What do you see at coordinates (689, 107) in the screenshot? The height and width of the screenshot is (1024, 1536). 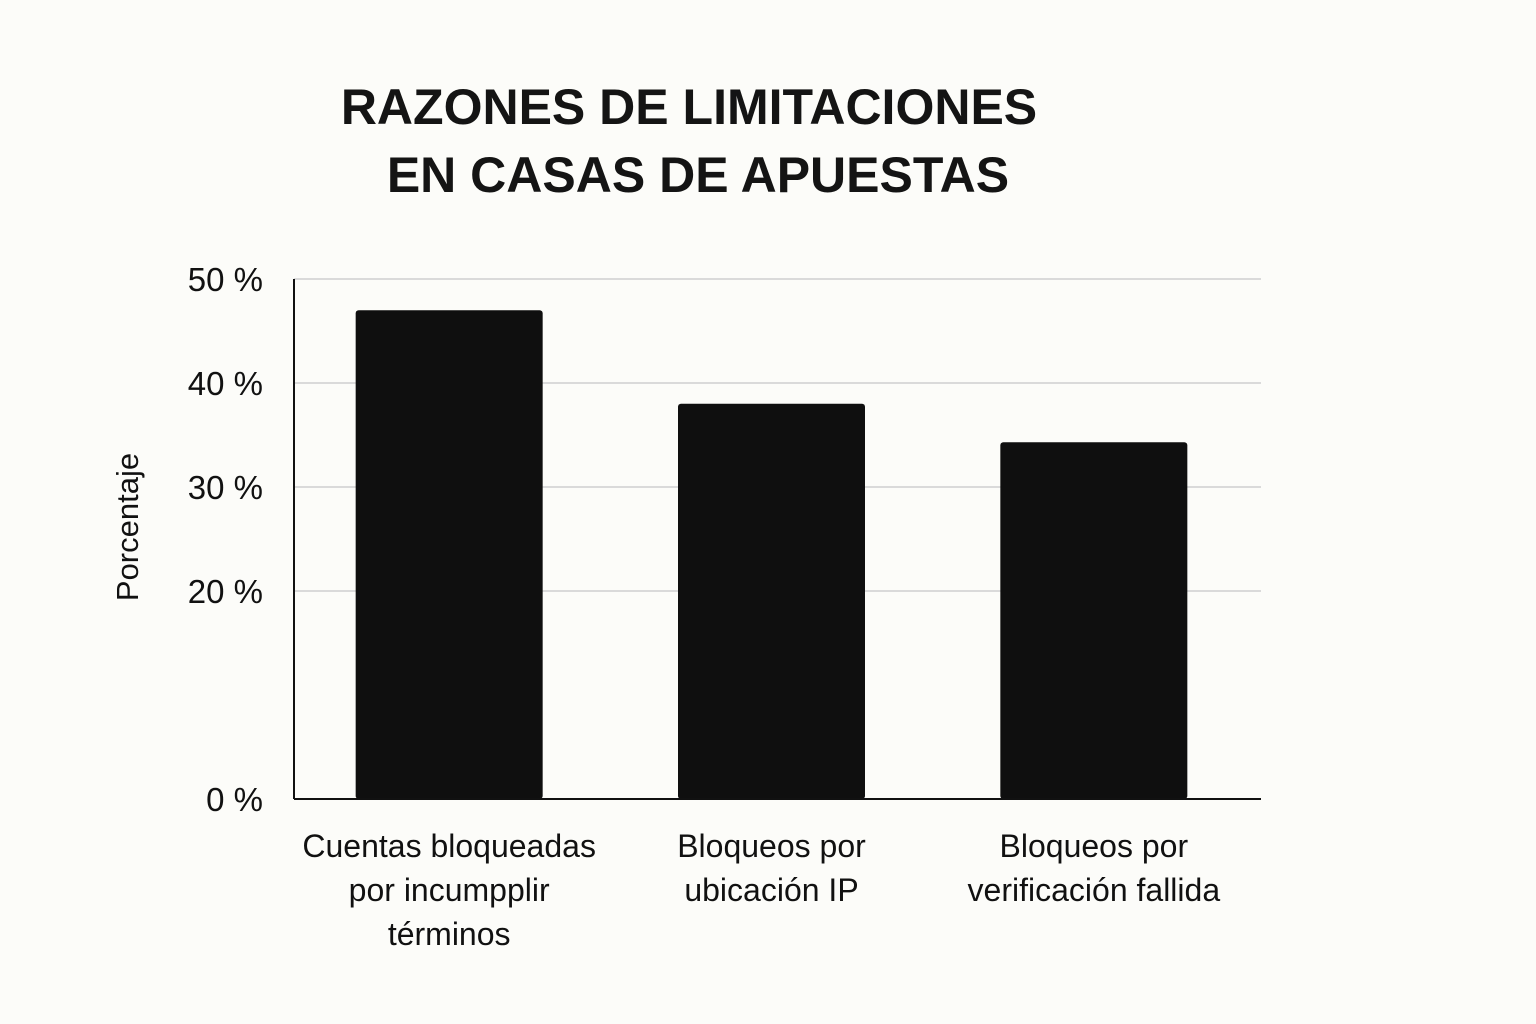 I see `chart-title-line-1: RAZONES DE LIMITACIONES` at bounding box center [689, 107].